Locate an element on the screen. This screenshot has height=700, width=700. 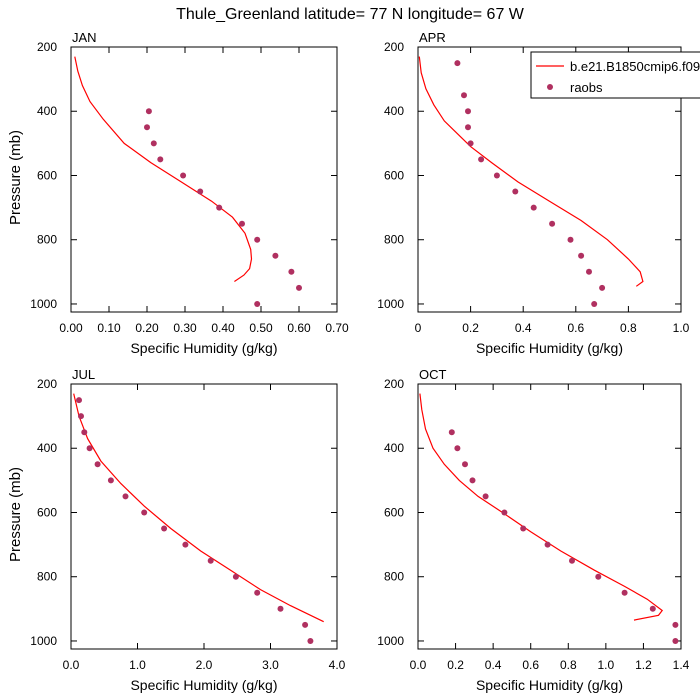
x-tick-label: 0.50 is located at coordinates (261, 328).